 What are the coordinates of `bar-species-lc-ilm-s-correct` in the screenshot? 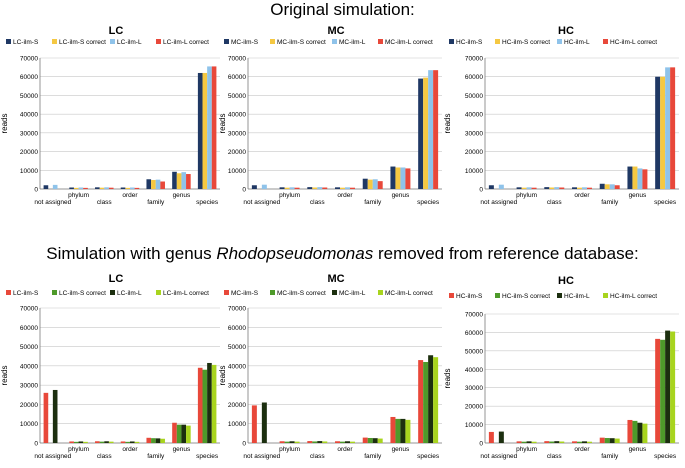 It's located at (205, 406).